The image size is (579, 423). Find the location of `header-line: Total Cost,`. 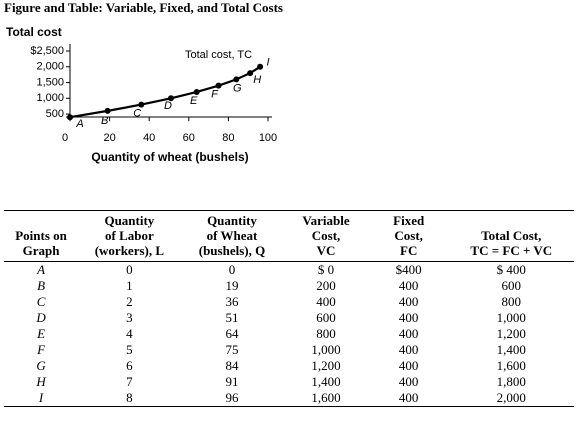

header-line: Total Cost, is located at coordinates (511, 235).